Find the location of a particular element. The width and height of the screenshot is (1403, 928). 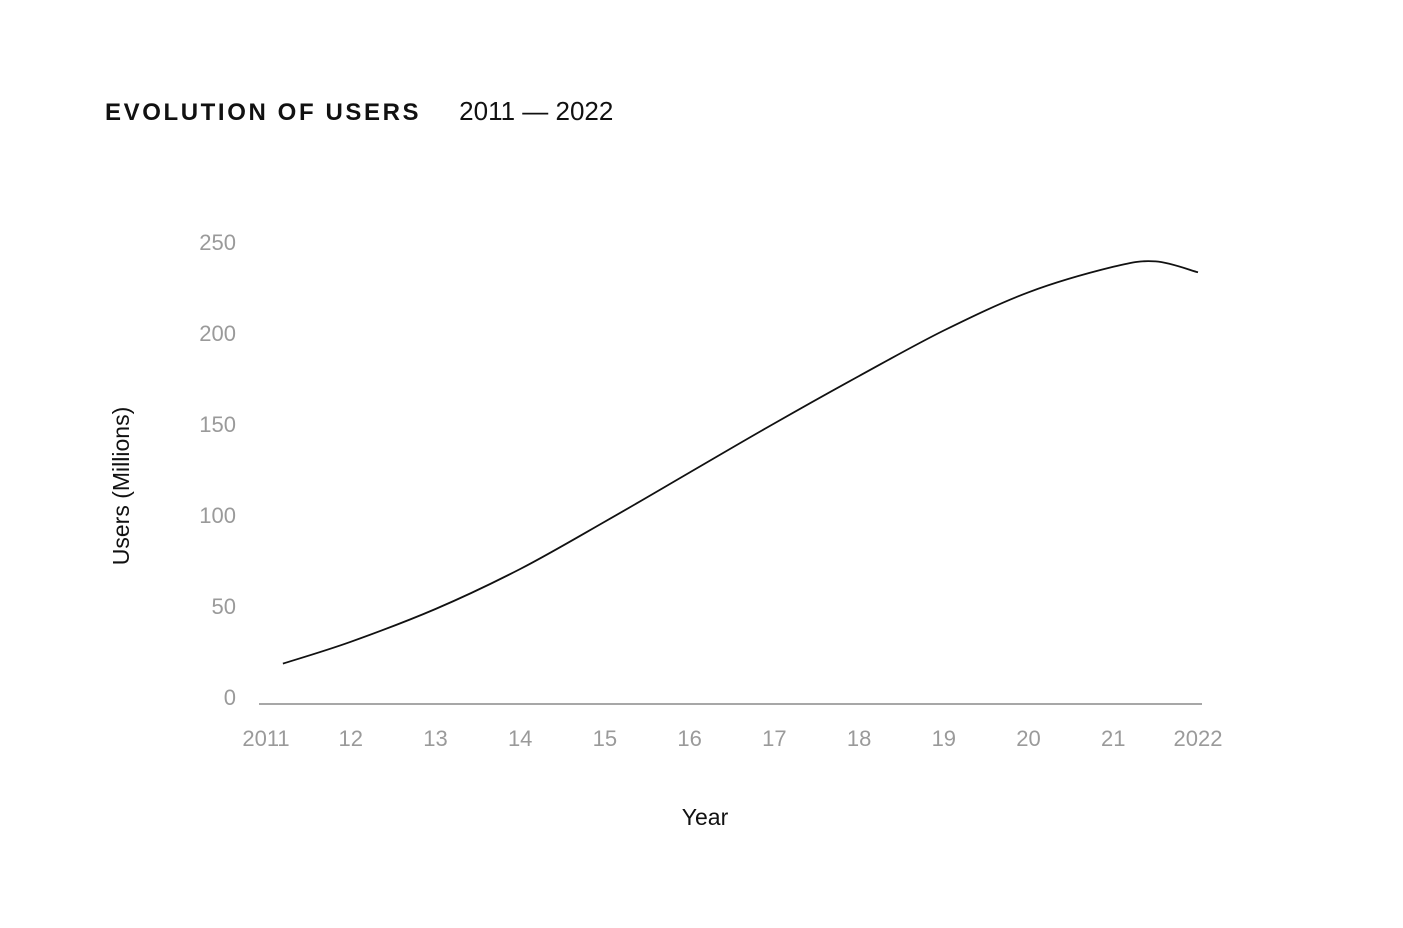

x-tick-label: 18 is located at coordinates (859, 738).